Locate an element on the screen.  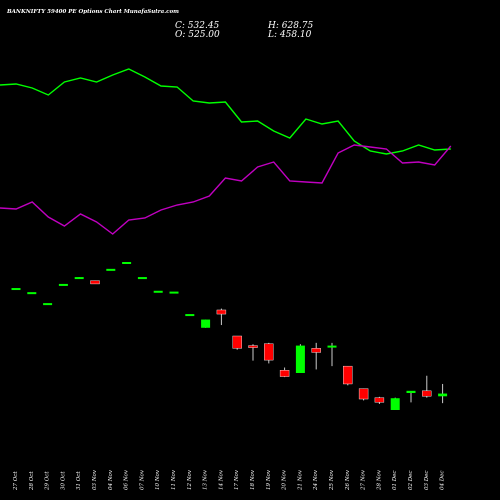
x-tick-label: 14 Nov is located at coordinates (221, 479).